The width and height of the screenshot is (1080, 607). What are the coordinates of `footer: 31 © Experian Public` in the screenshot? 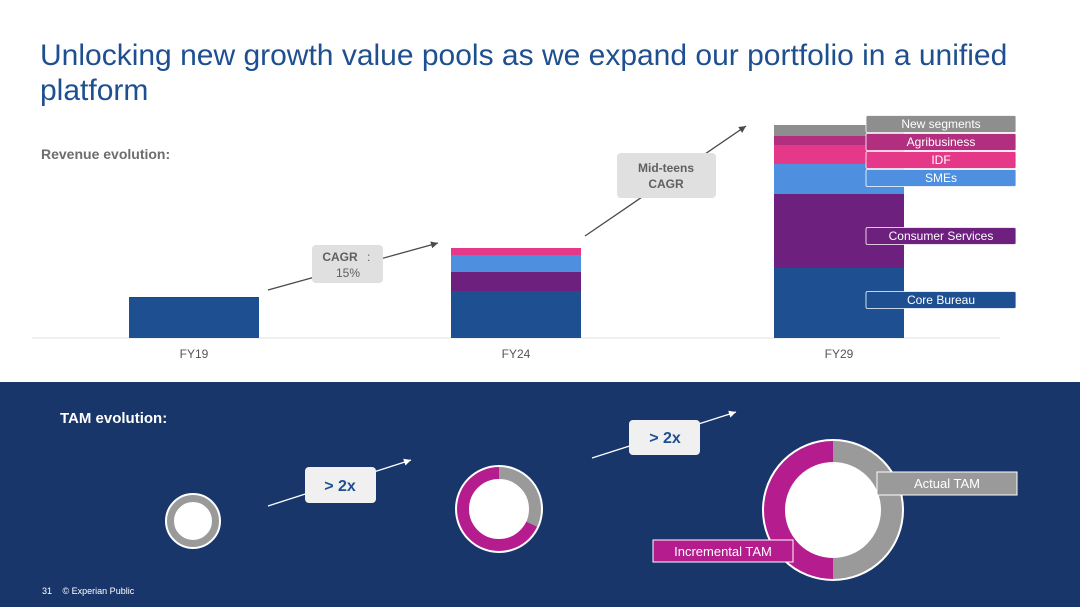 It's located at (92, 591).